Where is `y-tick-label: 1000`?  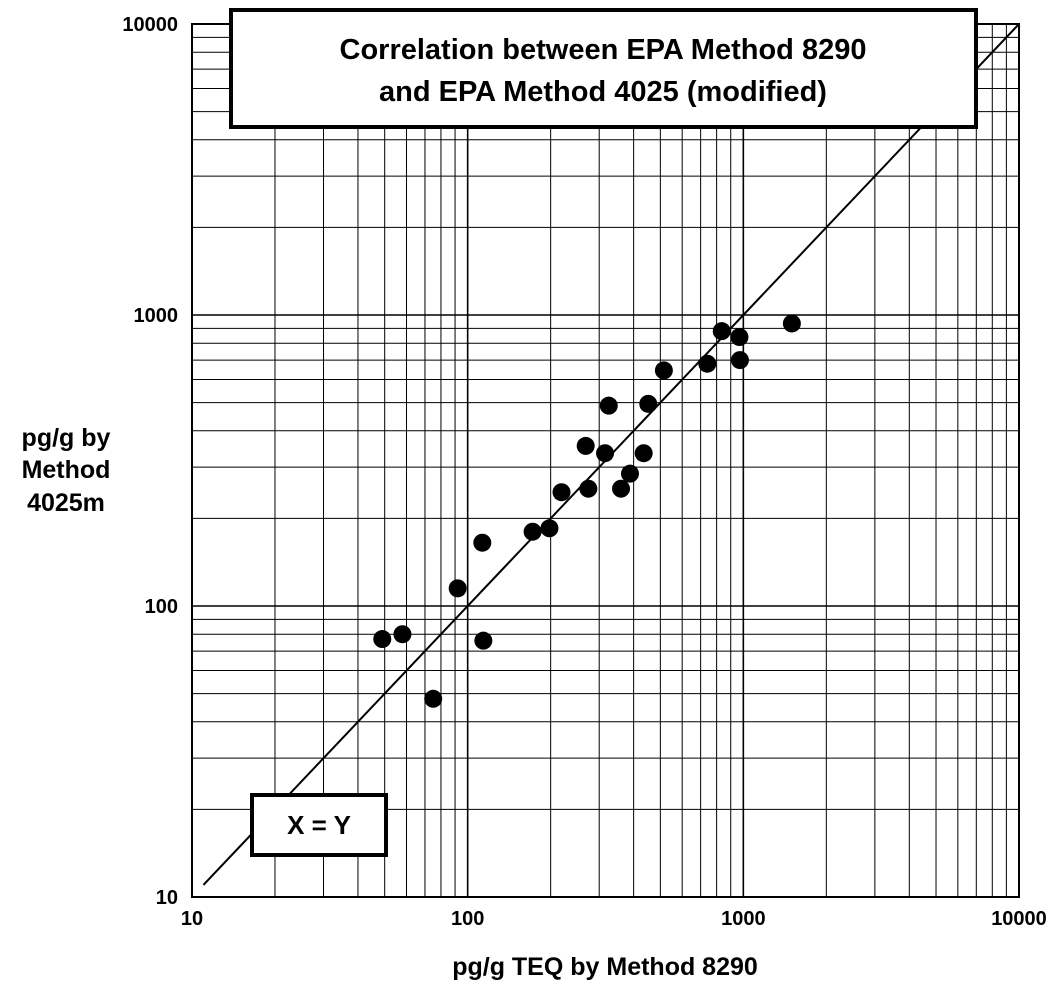 y-tick-label: 1000 is located at coordinates (156, 316).